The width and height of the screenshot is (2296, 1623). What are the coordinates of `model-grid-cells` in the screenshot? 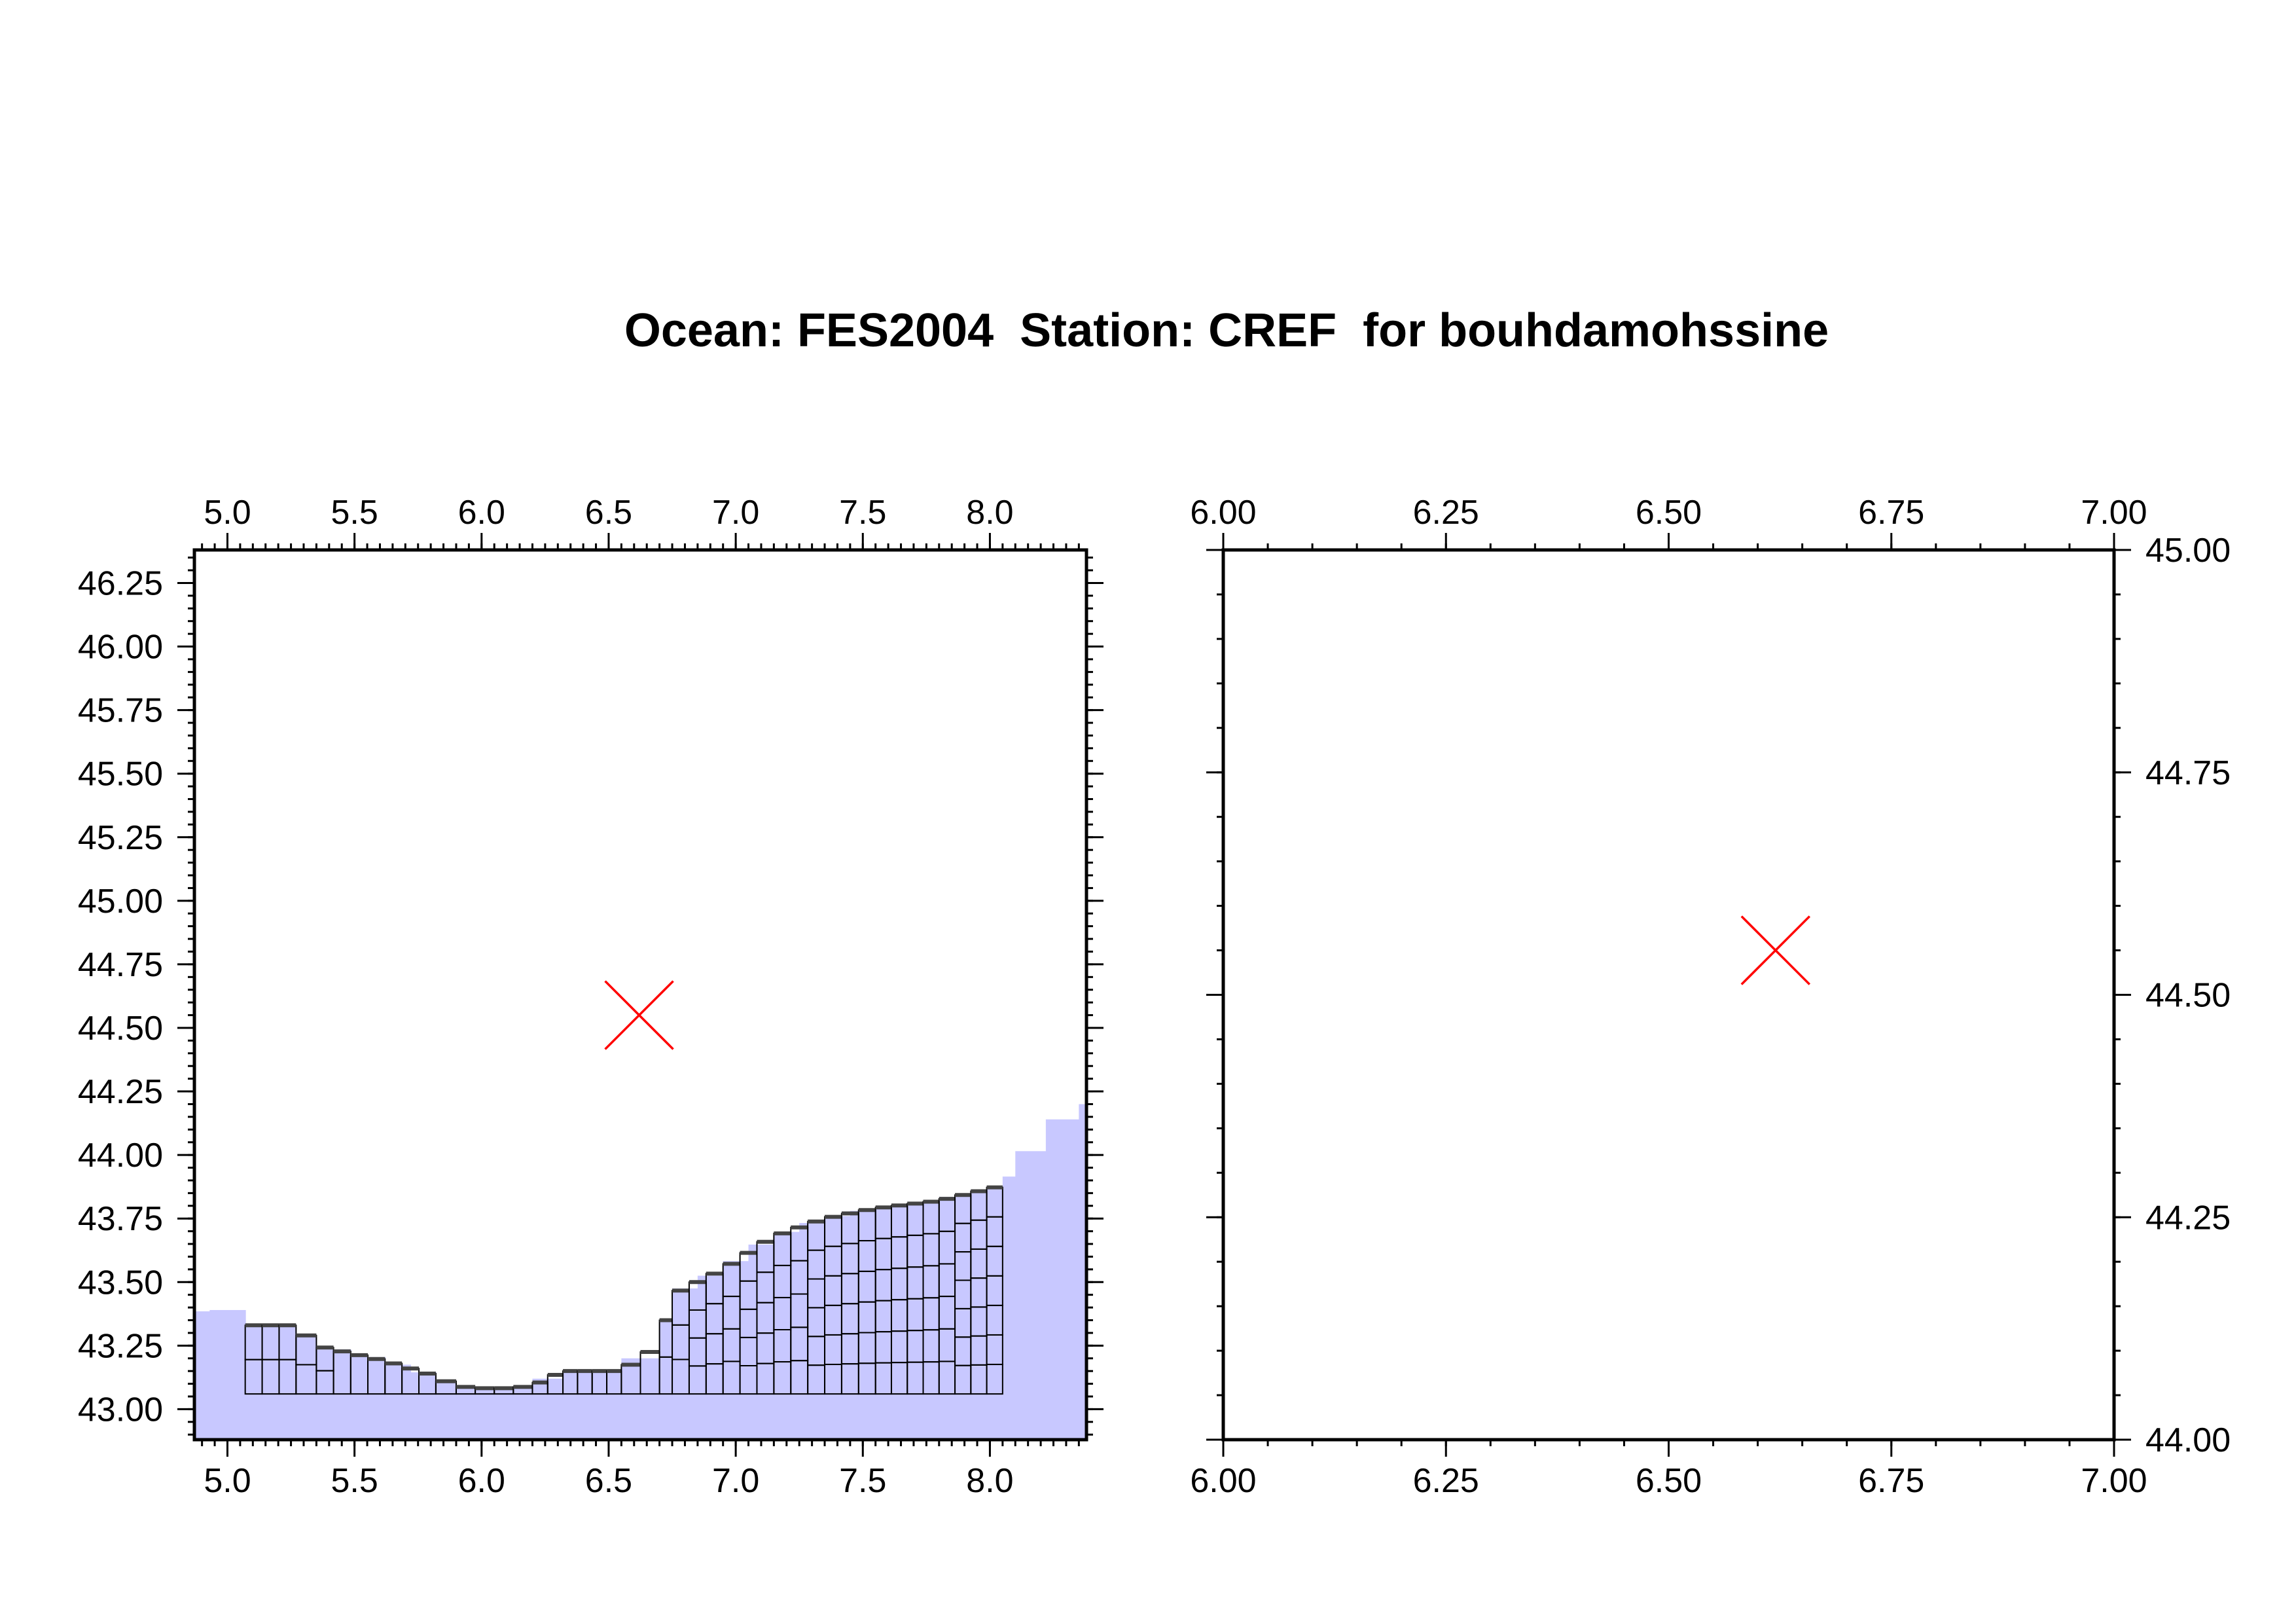 It's located at (623, 1290).